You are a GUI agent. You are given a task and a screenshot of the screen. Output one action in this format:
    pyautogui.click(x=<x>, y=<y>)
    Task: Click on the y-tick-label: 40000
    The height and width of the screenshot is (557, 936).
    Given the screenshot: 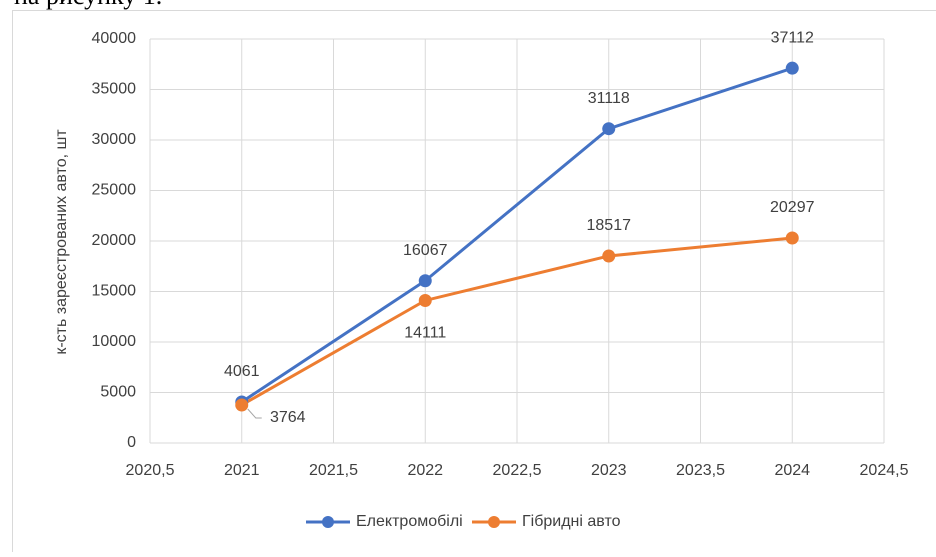 What is the action you would take?
    pyautogui.click(x=114, y=38)
    